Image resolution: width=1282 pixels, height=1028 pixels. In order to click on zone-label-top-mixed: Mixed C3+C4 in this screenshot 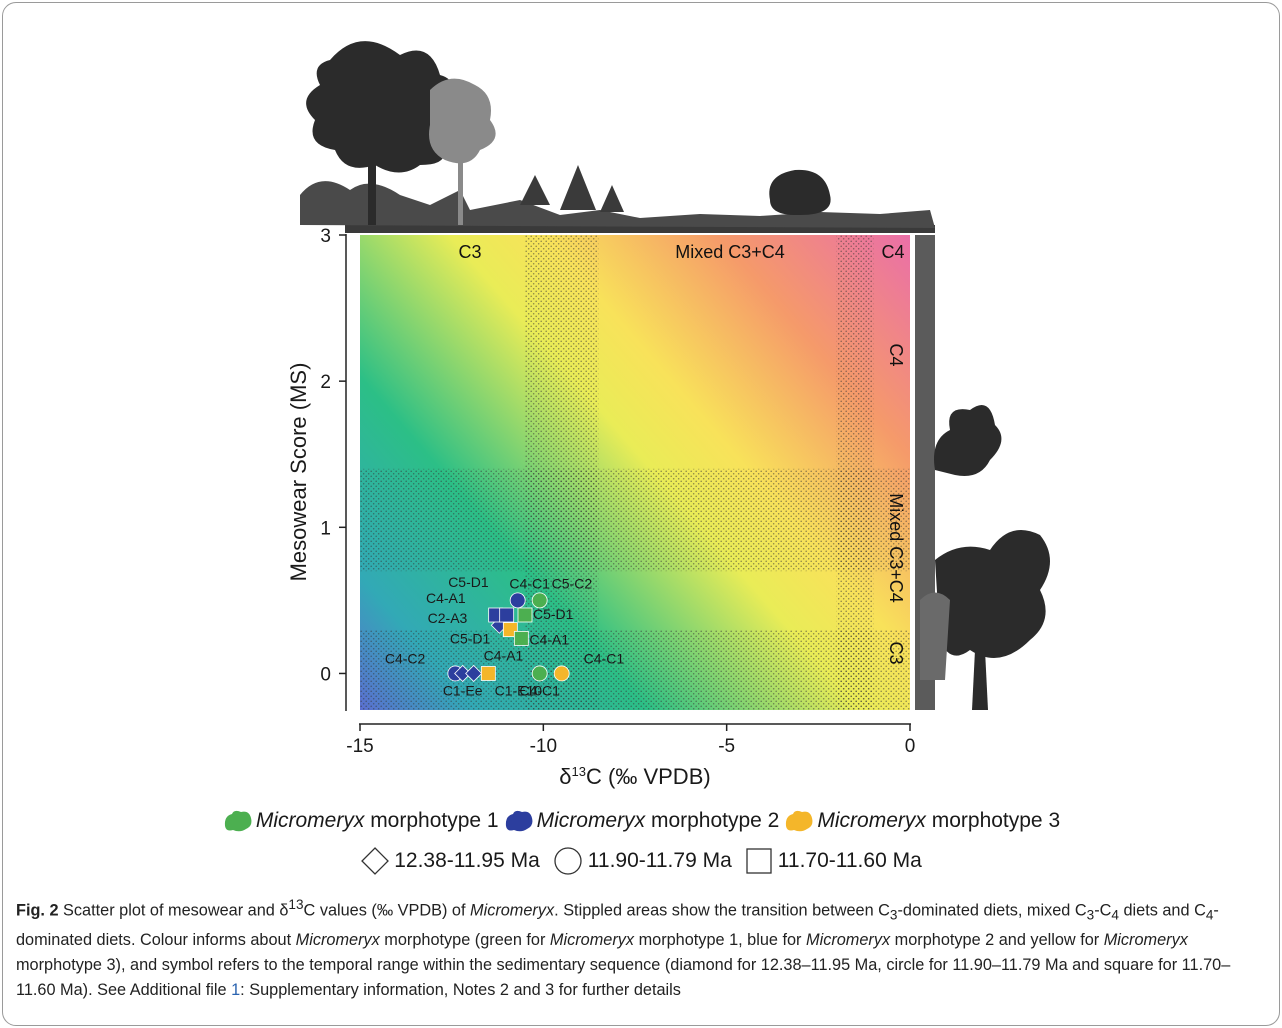, I will do `click(730, 252)`.